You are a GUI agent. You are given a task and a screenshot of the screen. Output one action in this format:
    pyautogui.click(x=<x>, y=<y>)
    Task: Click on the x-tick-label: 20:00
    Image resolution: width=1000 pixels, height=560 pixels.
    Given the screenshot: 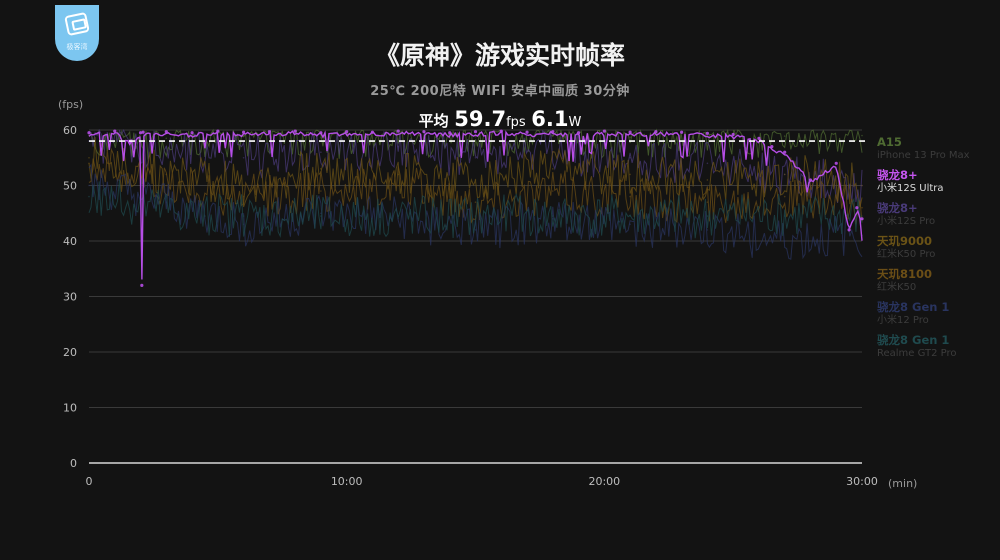 What is the action you would take?
    pyautogui.click(x=604, y=481)
    